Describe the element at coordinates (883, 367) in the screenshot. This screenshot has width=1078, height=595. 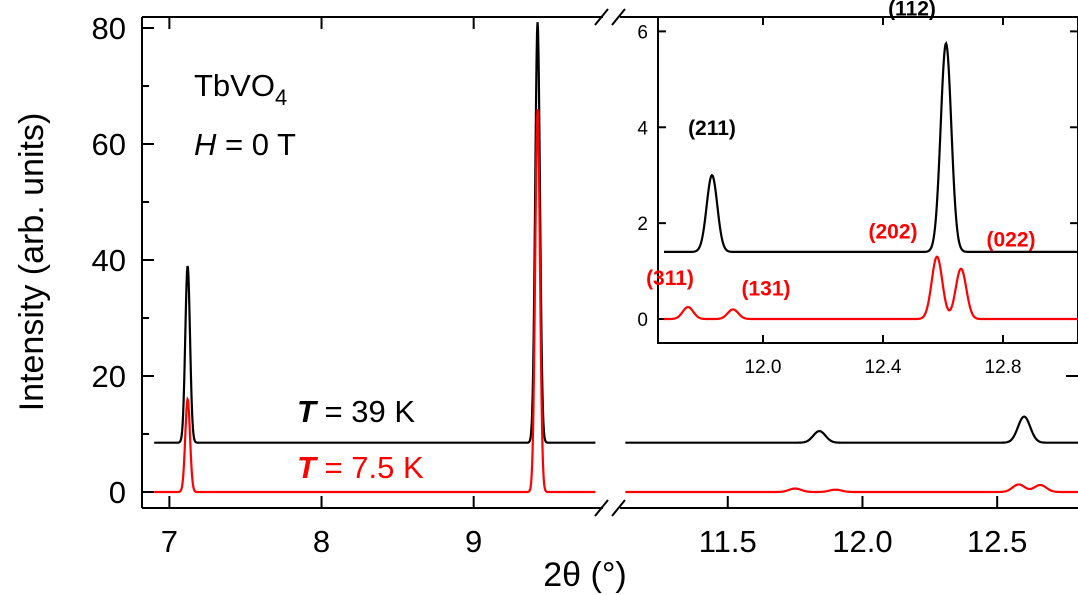
I see `inset-x-tick-label: 12.4` at that location.